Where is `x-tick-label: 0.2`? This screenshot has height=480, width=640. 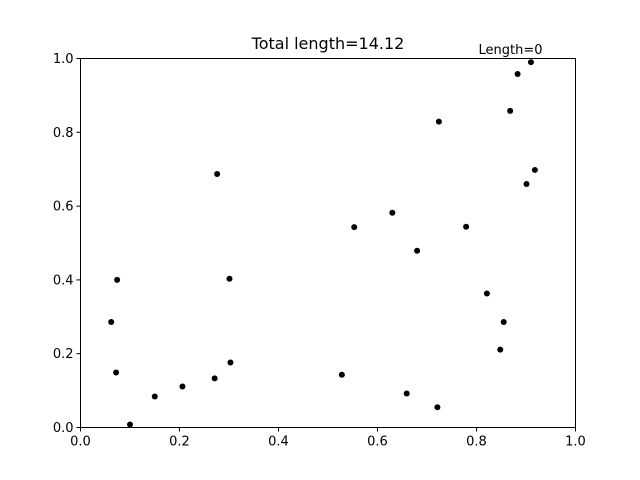 x-tick-label: 0.2 is located at coordinates (179, 442).